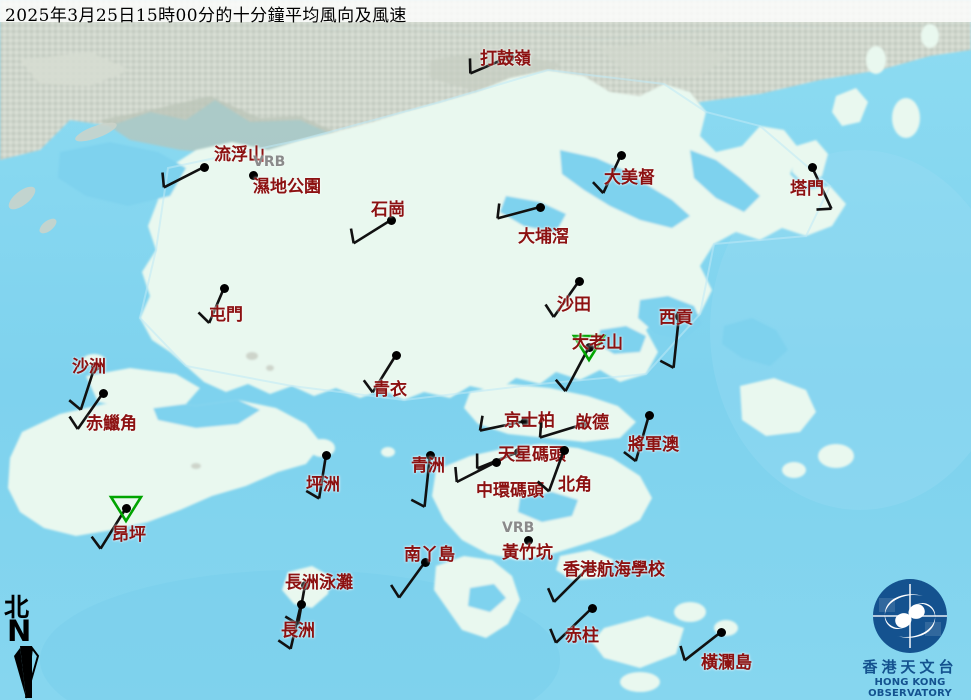 Image resolution: width=971 pixels, height=700 pixels. Describe the element at coordinates (510, 491) in the screenshot. I see `station-label: 中環碼頭` at that location.